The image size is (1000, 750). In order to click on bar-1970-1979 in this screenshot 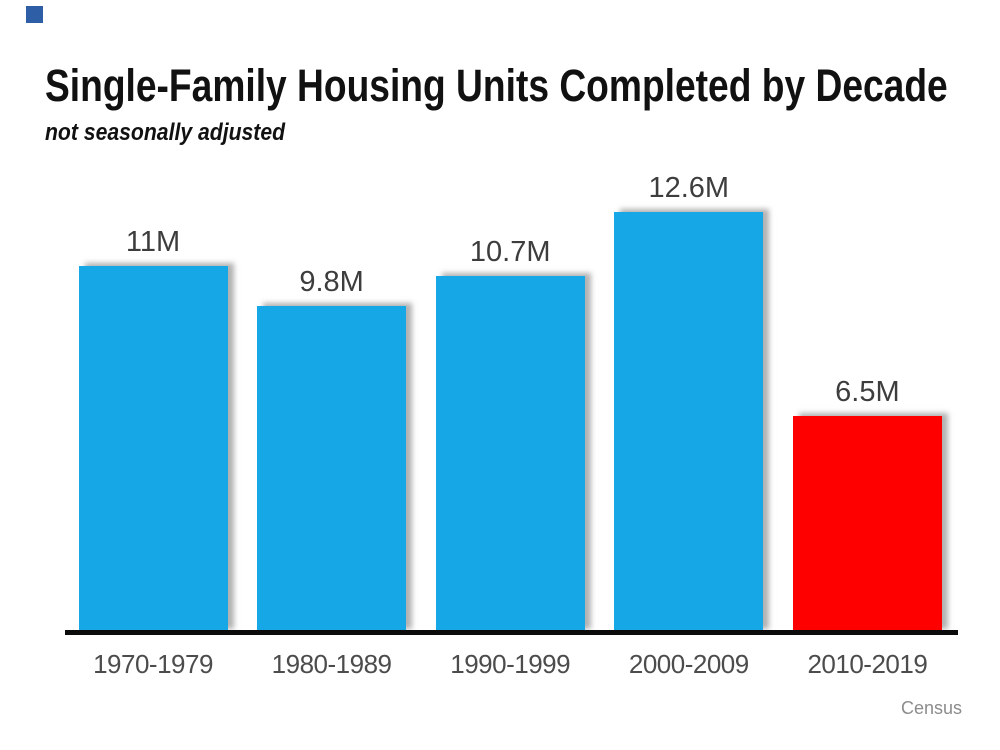, I will do `click(153, 448)`.